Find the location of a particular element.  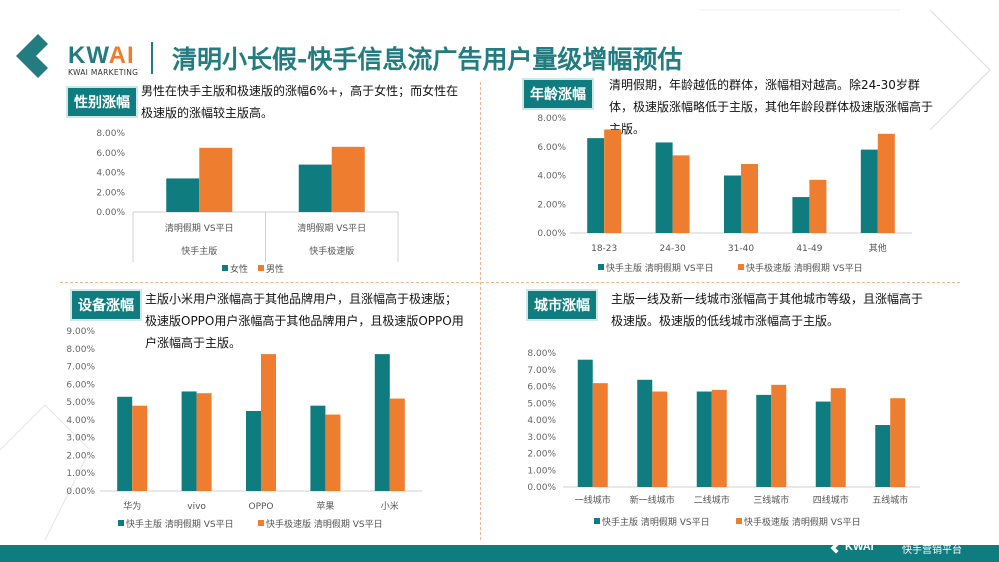

title-divider is located at coordinates (152, 58).